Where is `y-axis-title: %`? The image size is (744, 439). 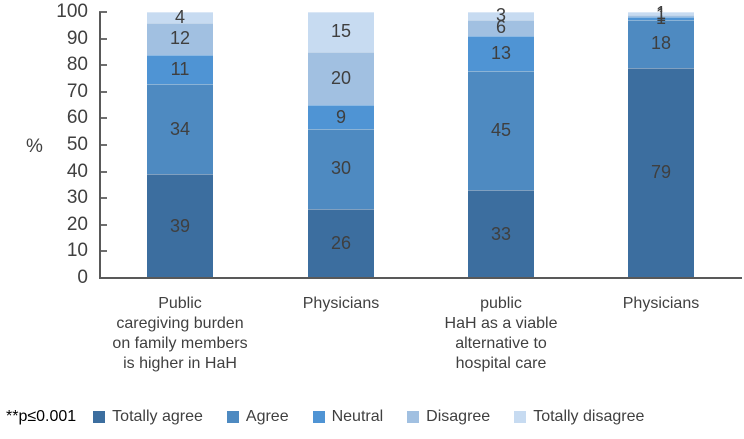
y-axis-title: % is located at coordinates (34, 146).